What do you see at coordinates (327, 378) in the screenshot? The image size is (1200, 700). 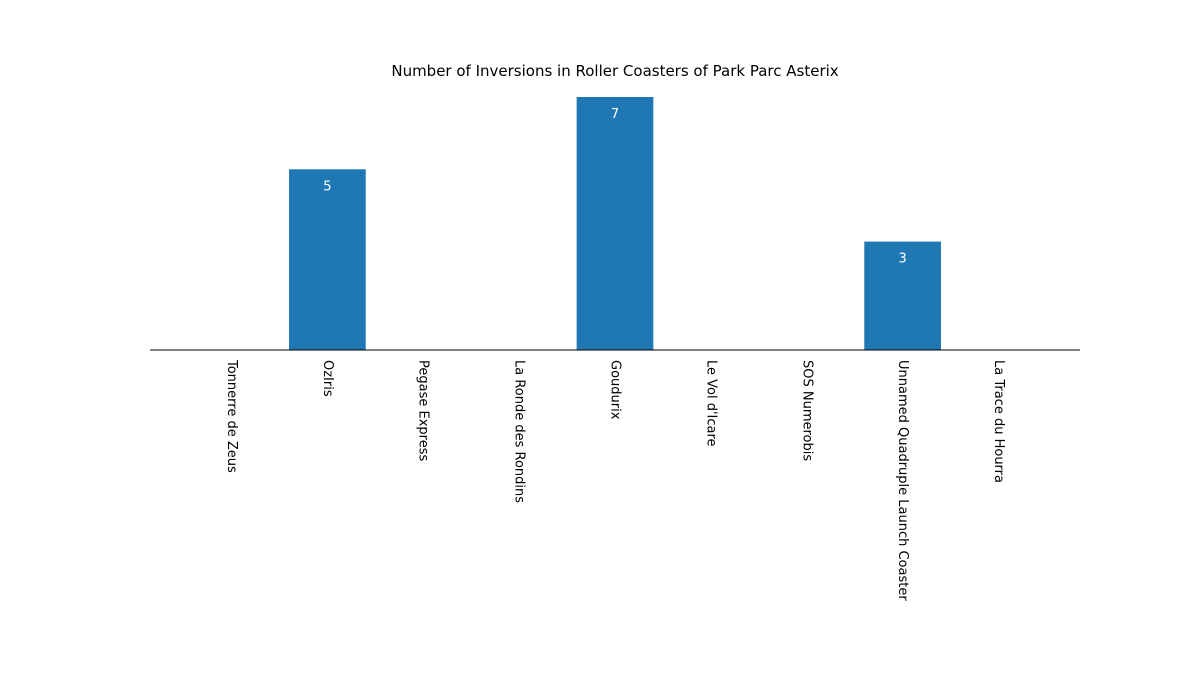 I see `x-tick-label: OzIris` at bounding box center [327, 378].